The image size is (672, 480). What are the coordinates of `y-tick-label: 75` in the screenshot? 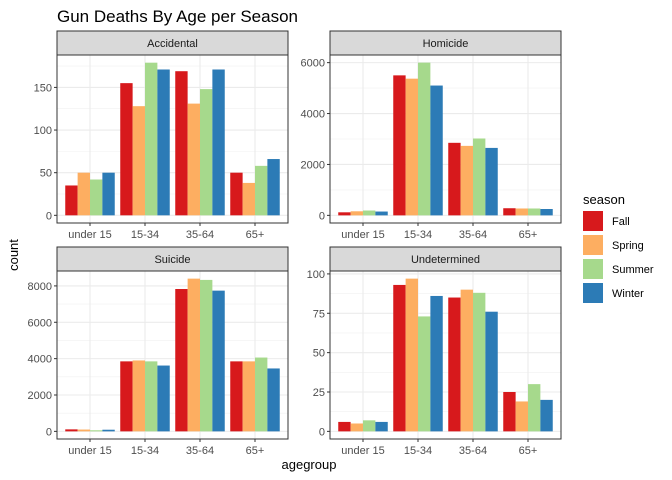 It's located at (319, 314).